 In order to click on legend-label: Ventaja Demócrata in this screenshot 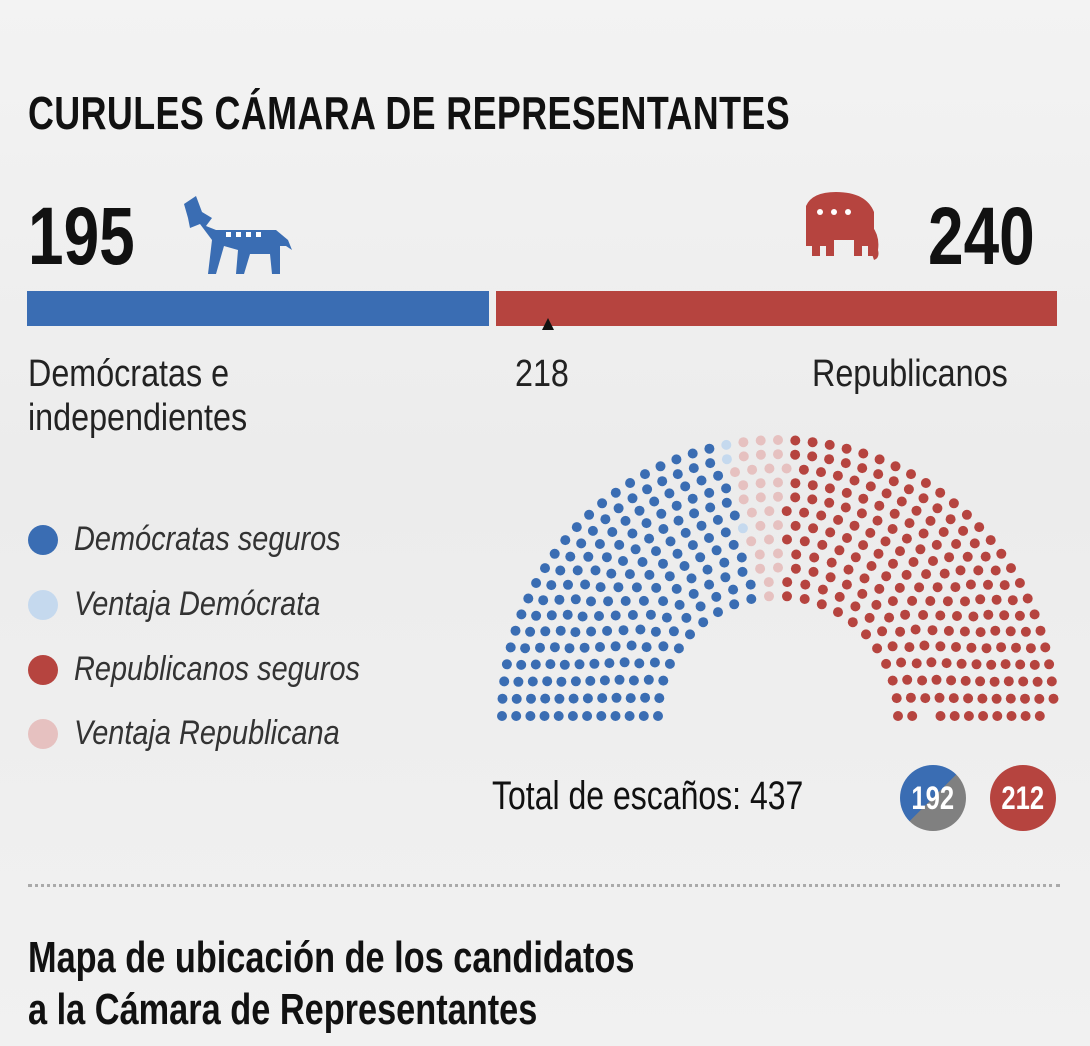, I will do `click(197, 604)`.